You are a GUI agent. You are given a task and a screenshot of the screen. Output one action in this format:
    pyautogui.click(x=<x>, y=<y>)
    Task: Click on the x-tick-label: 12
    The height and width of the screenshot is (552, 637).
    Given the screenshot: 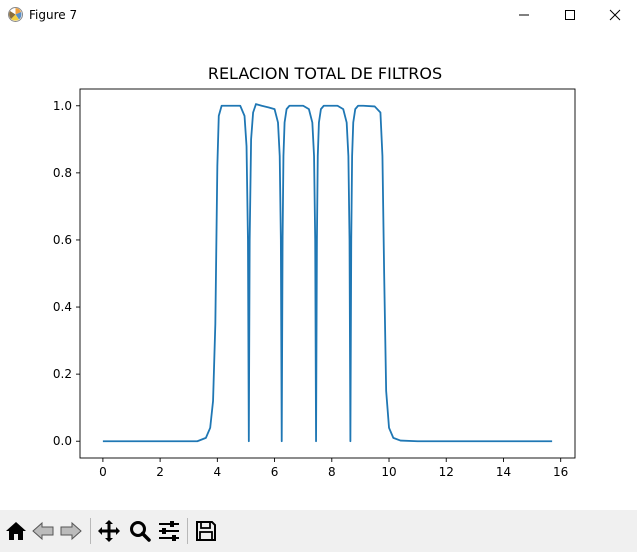 What is the action you would take?
    pyautogui.click(x=446, y=472)
    